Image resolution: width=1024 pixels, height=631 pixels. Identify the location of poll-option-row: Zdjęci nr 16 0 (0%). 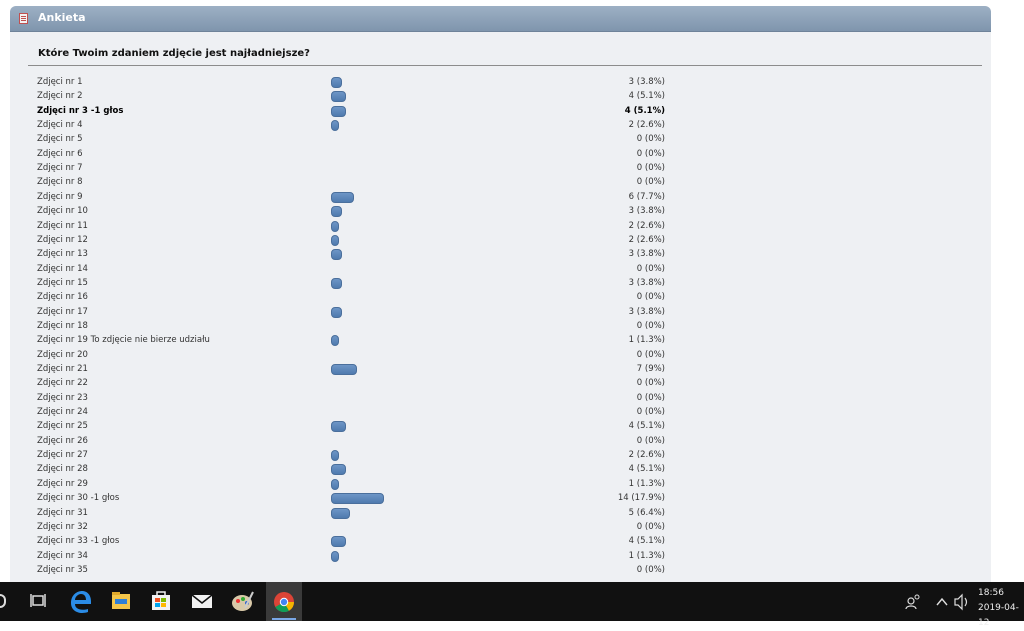
(500, 298).